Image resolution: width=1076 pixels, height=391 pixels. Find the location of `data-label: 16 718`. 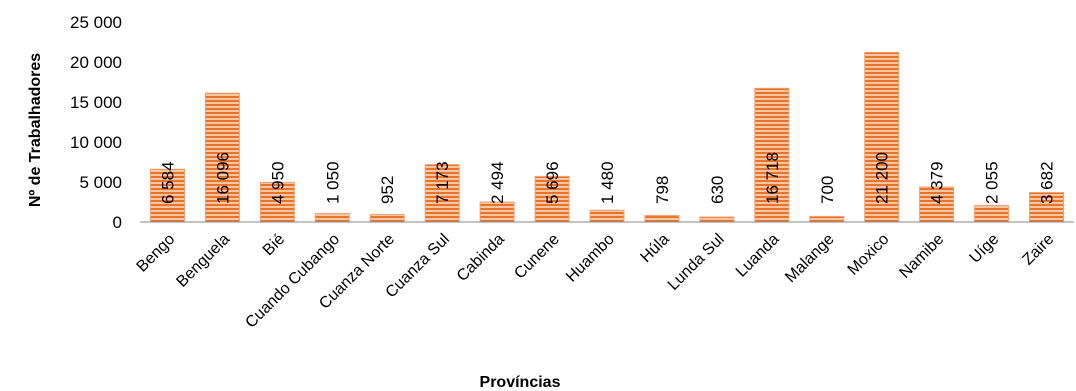

data-label: 16 718 is located at coordinates (772, 178).